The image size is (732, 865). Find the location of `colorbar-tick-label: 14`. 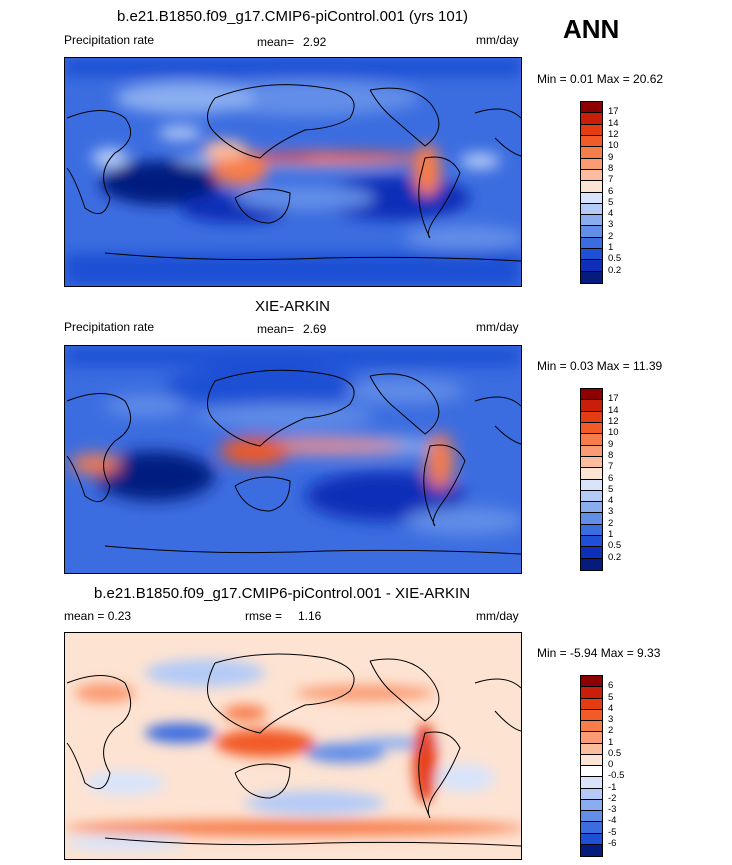

colorbar-tick-label: 14 is located at coordinates (613, 410).